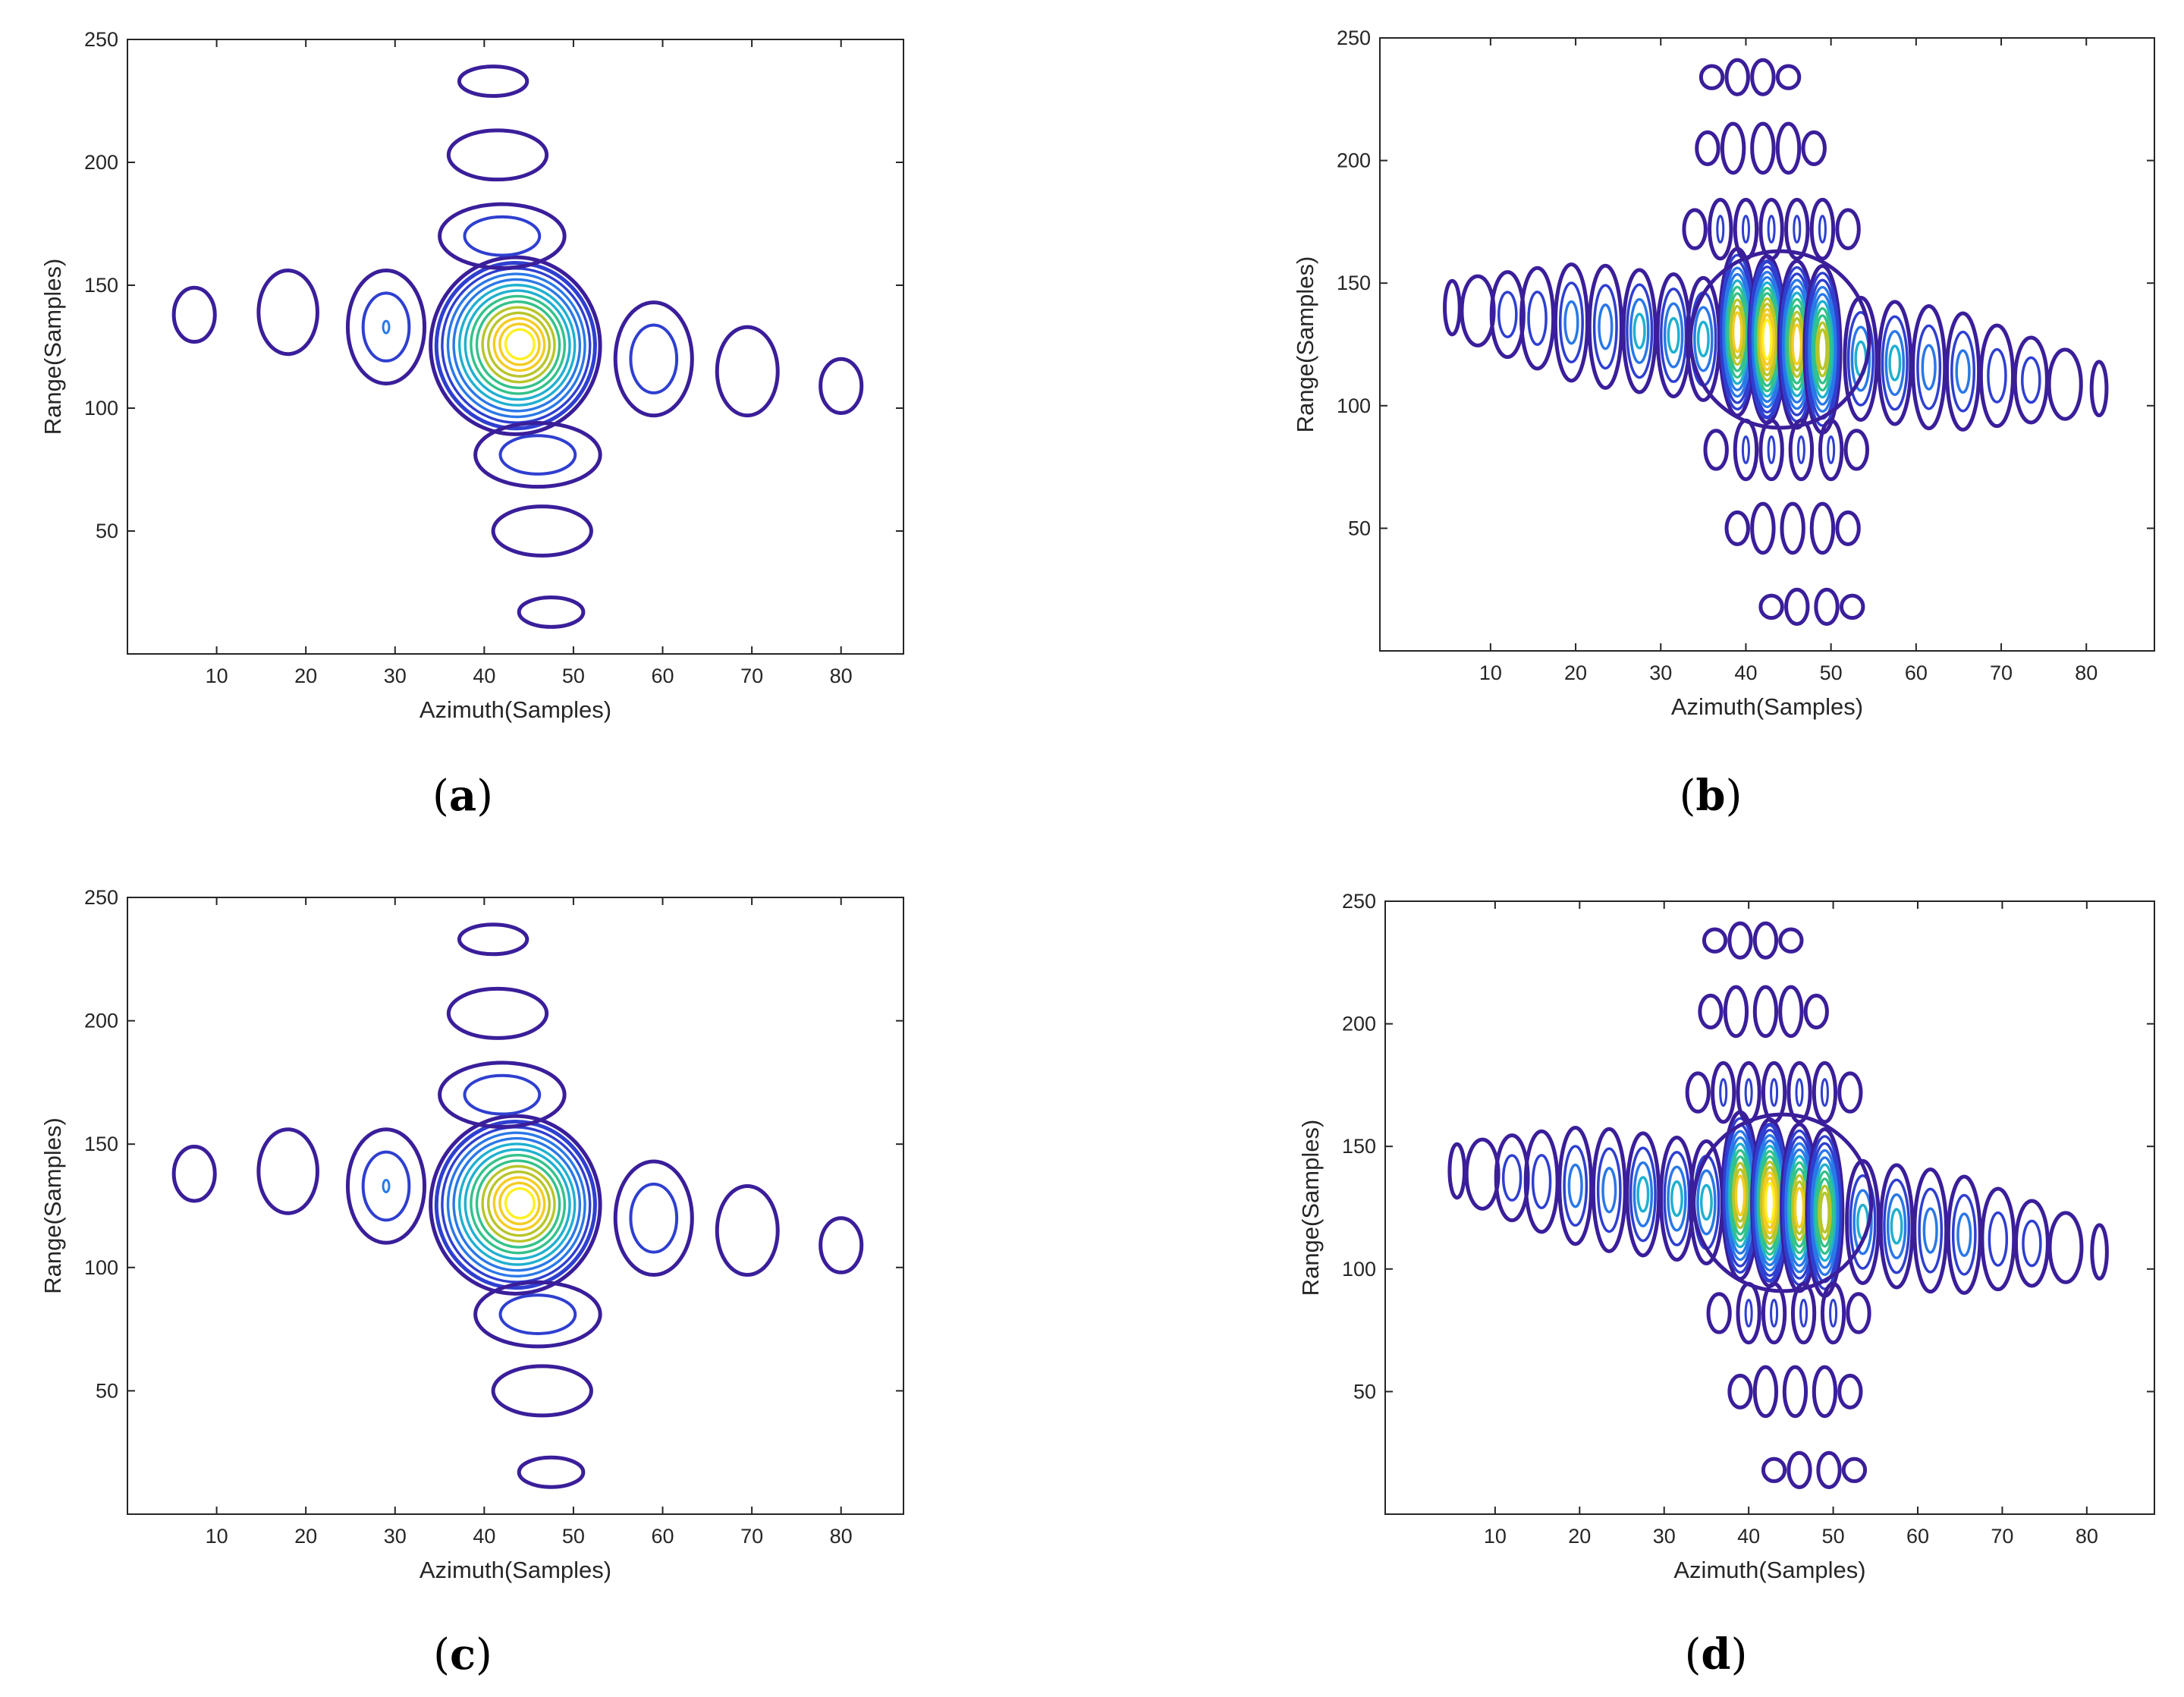 The width and height of the screenshot is (2184, 1697). Describe the element at coordinates (386, 327) in the screenshot. I see `contour-sidelobe-peak` at that location.